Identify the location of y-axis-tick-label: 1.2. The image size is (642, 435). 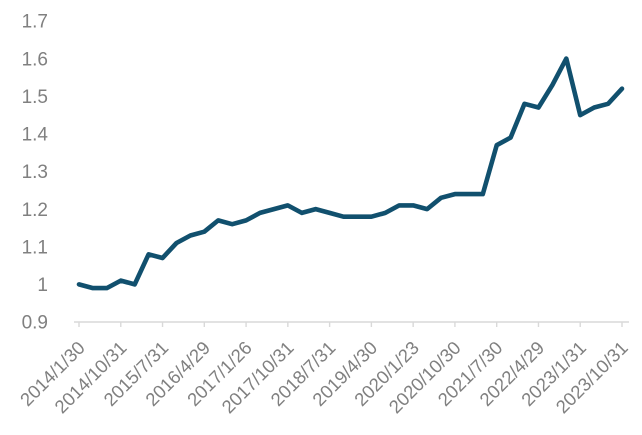
(35, 210).